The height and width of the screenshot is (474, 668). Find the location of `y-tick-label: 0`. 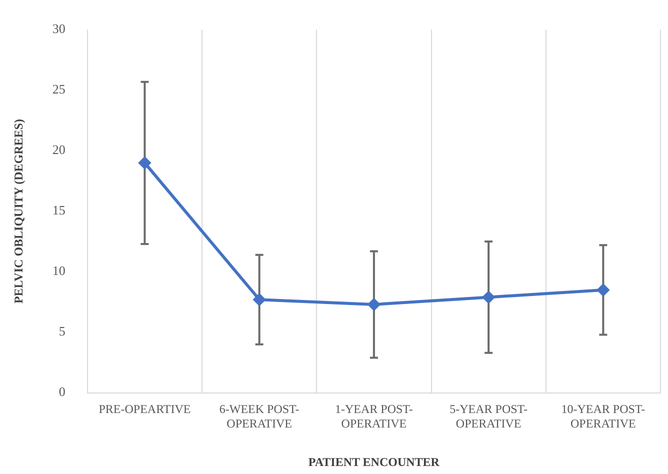

y-tick-label: 0 is located at coordinates (62, 392).